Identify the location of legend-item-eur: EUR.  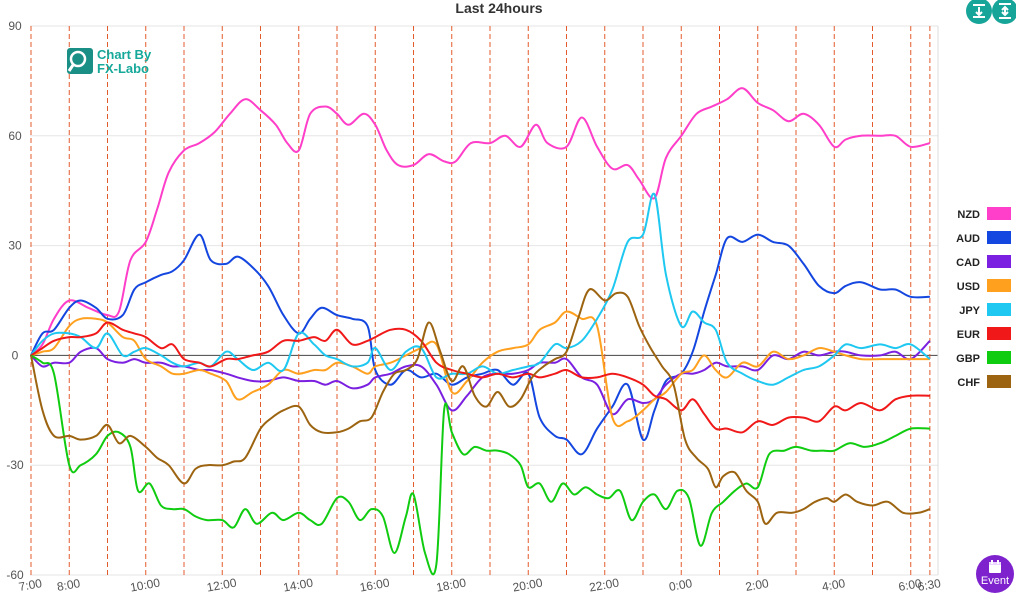
(984, 334).